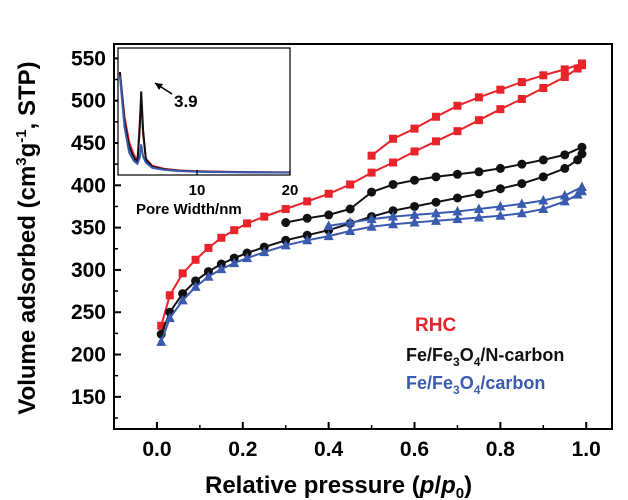 This screenshot has height=500, width=628. Describe the element at coordinates (88, 185) in the screenshot. I see `y-tick-label: 400` at that location.